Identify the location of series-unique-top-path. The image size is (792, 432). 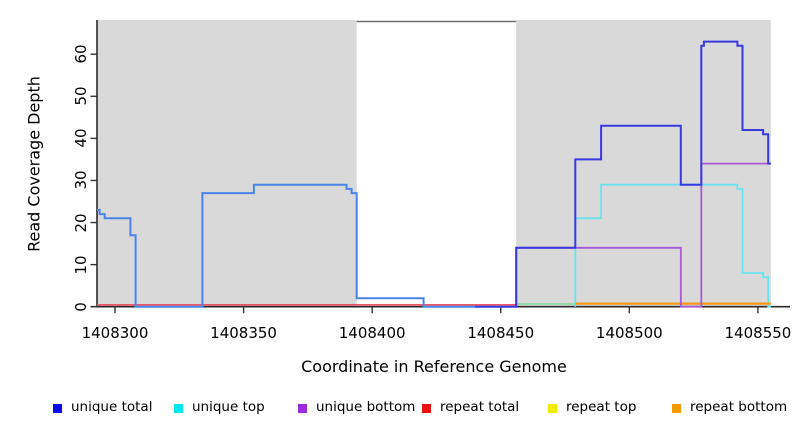
(672, 245).